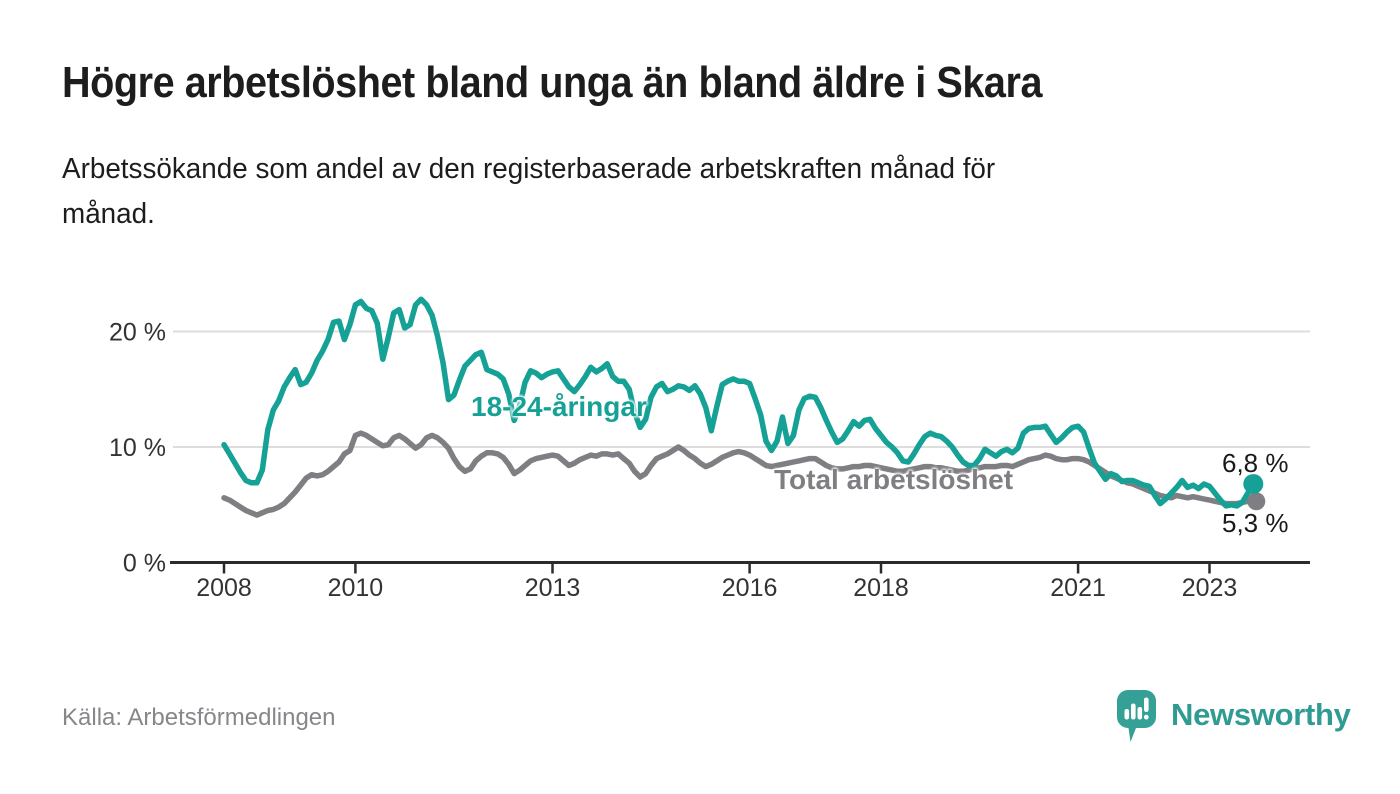  I want to click on x-tick-label-2016: 2016, so click(750, 588).